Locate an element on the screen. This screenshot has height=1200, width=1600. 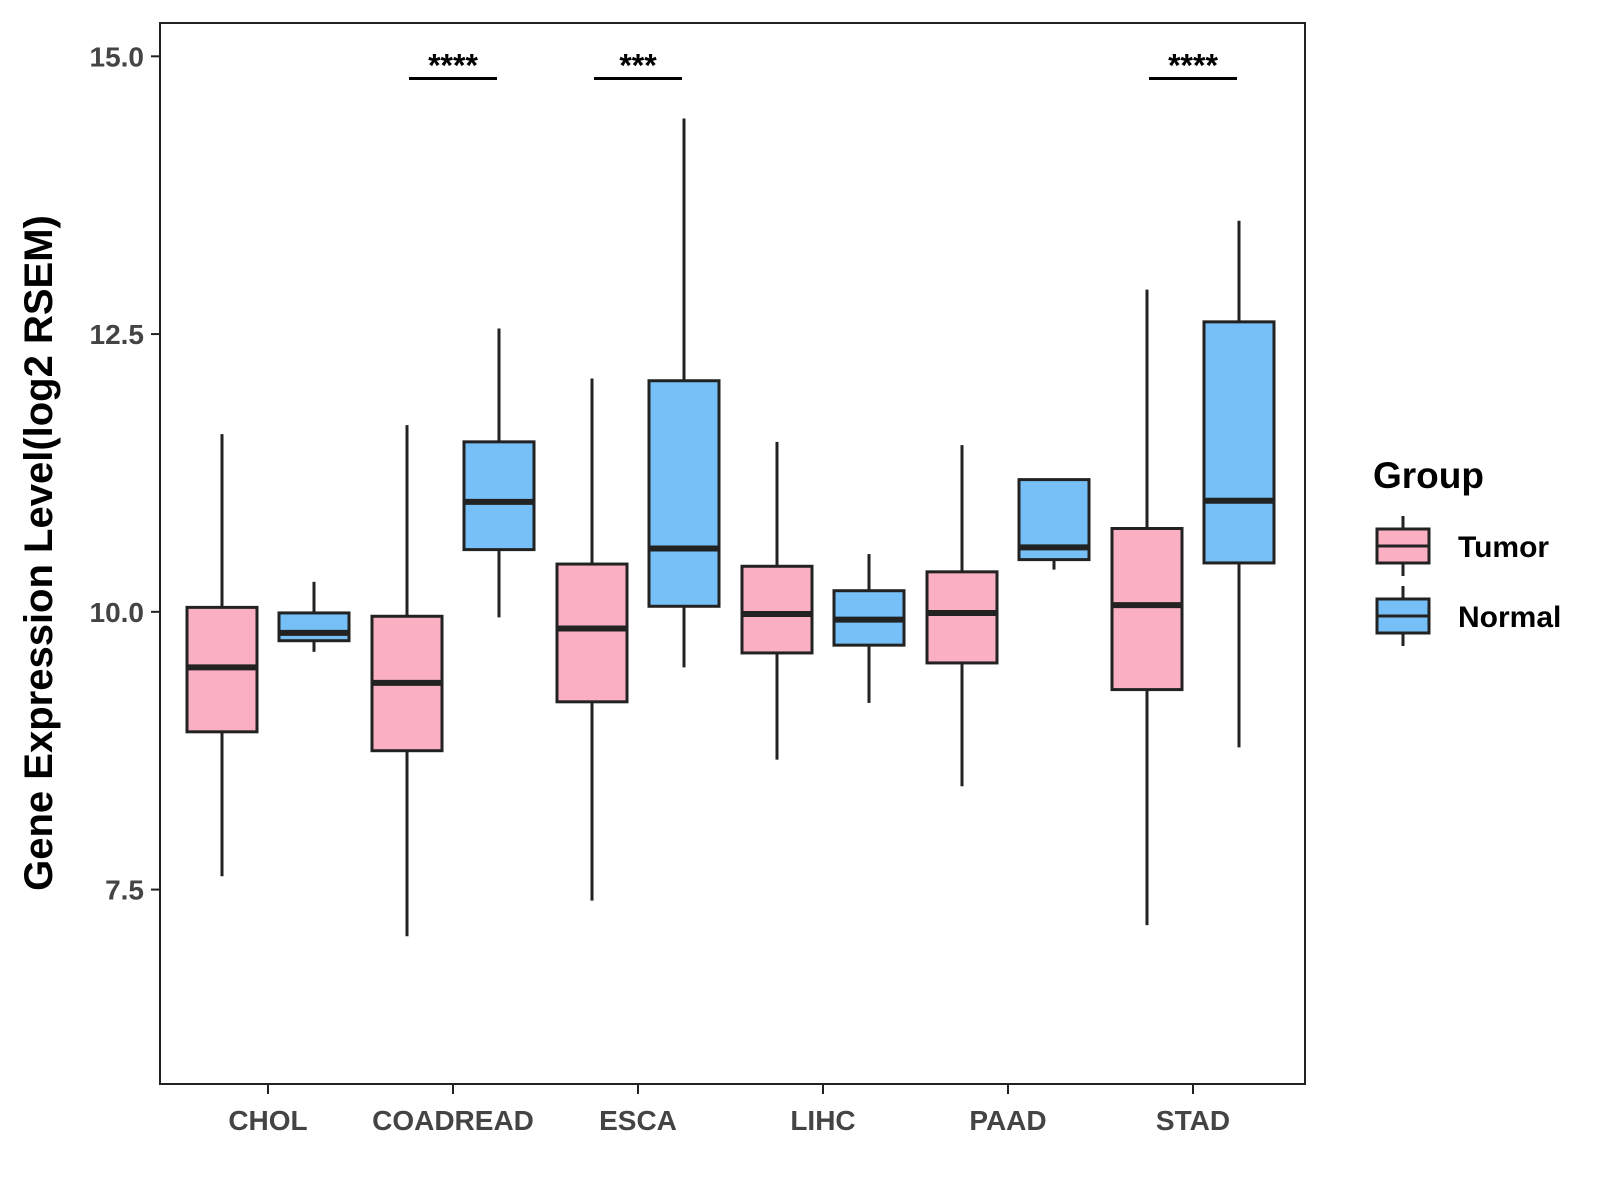
y-axis: 7.5 10.0 12.5 15.0 is located at coordinates (125, 473).